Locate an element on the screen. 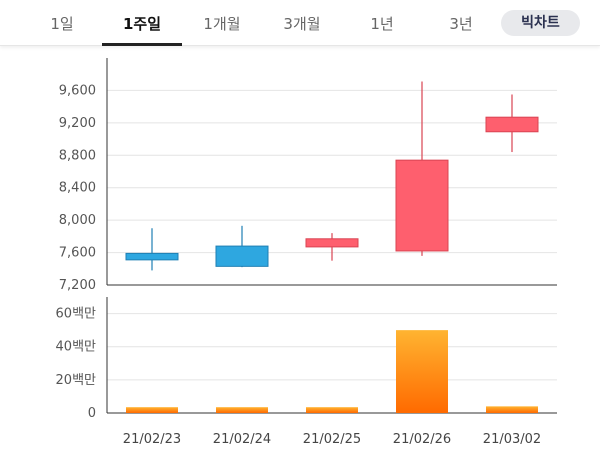  tab-3-months: 3개월 is located at coordinates (302, 24).